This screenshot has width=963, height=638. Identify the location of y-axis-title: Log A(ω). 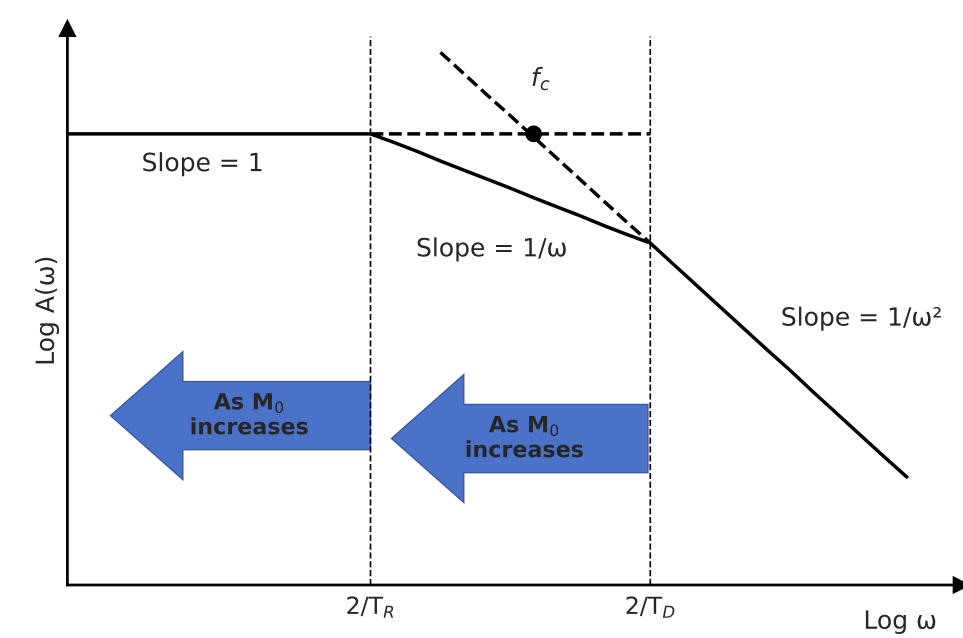
(47, 311).